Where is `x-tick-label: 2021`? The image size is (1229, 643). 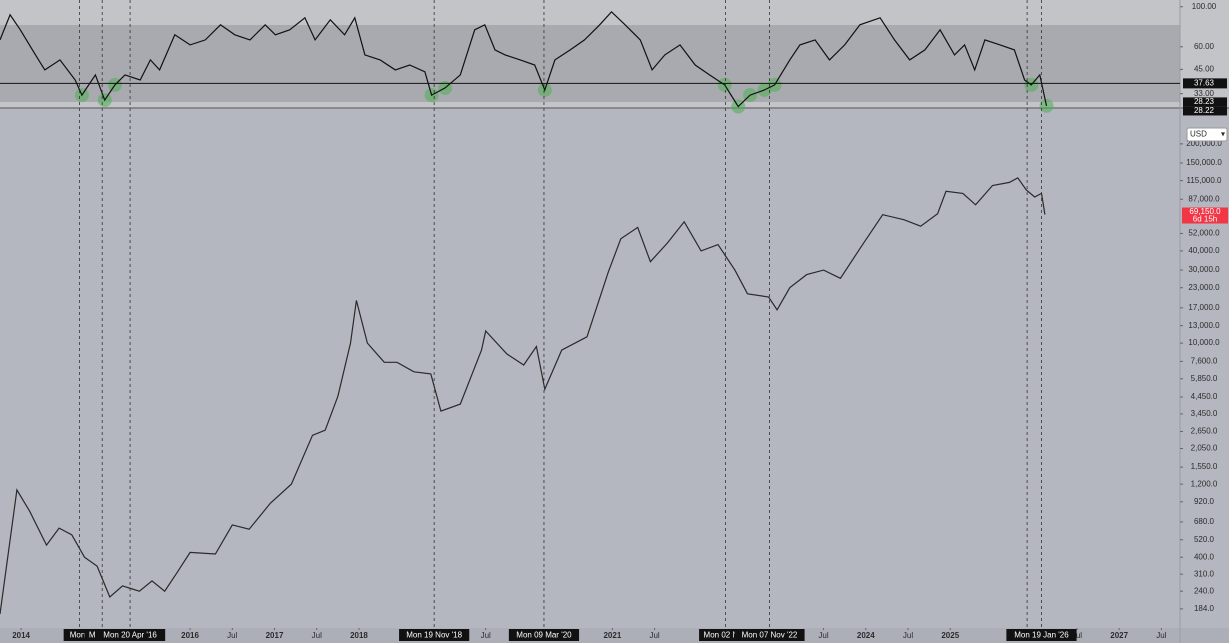
x-tick-label: 2021 is located at coordinates (612, 635).